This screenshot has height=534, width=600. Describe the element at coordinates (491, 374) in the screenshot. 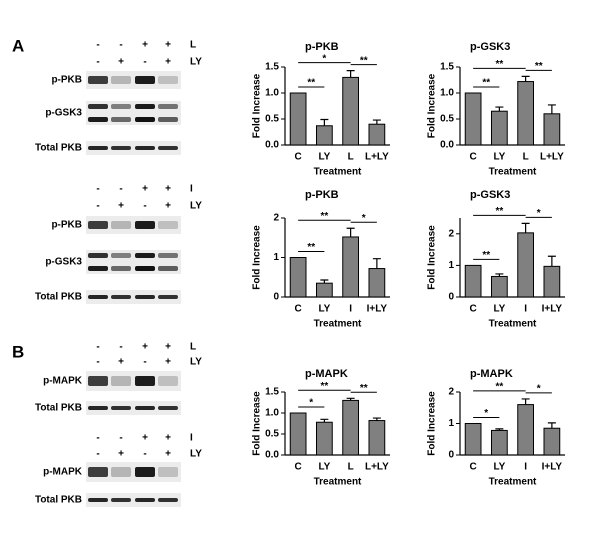

I see `chart-title: p-MAPK` at that location.